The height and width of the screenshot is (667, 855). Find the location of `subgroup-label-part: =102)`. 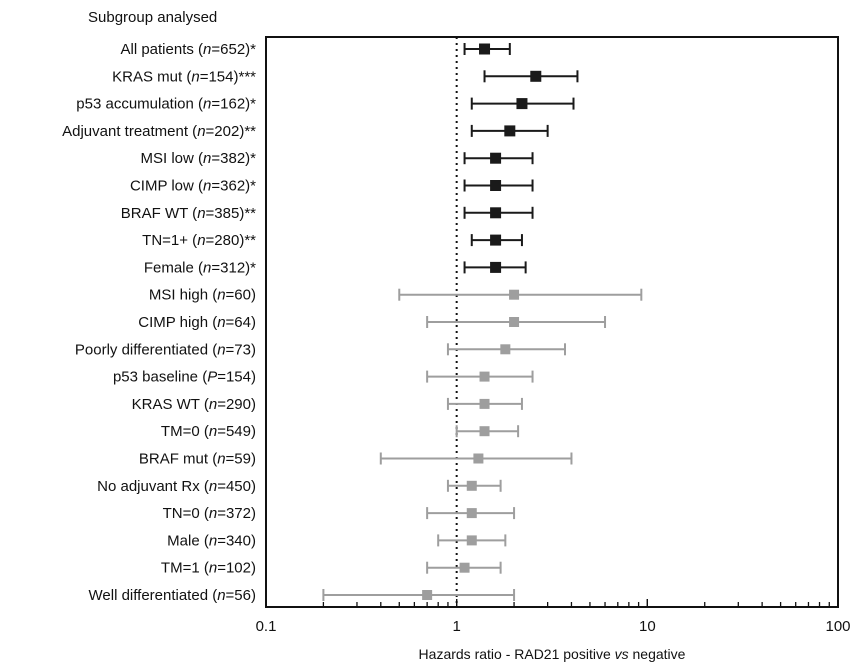

subgroup-label-part: =102) is located at coordinates (236, 568).